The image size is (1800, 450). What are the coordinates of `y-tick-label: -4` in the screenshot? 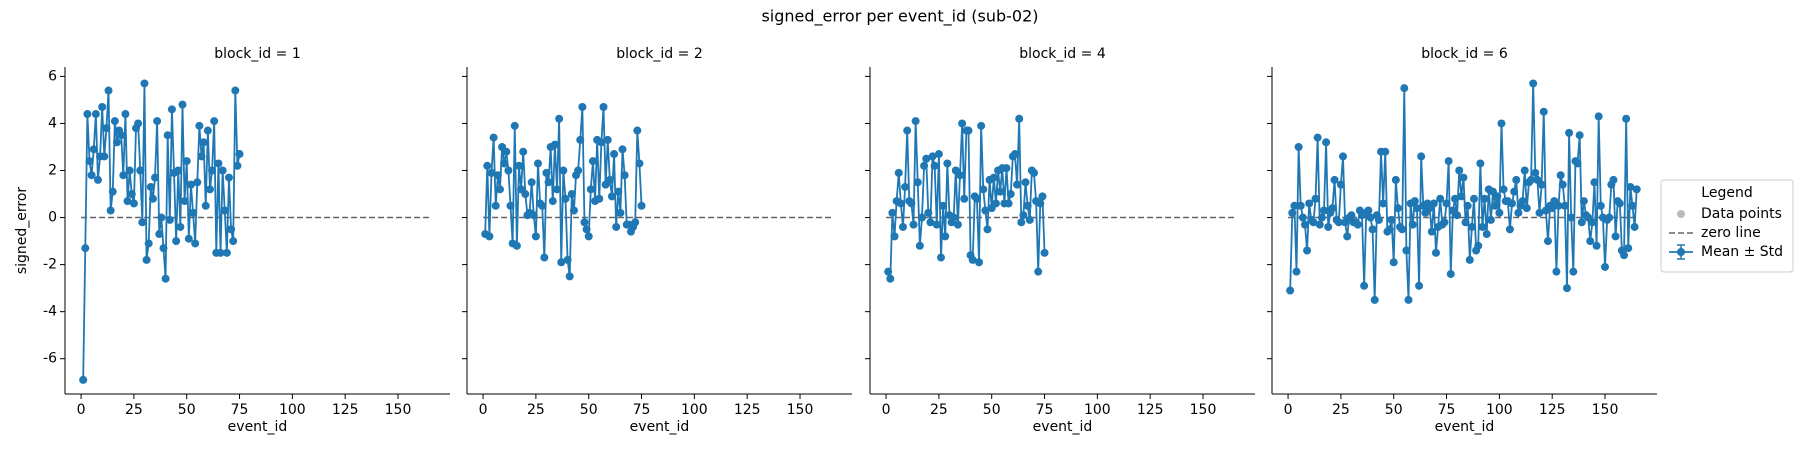 It's located at (50, 312).